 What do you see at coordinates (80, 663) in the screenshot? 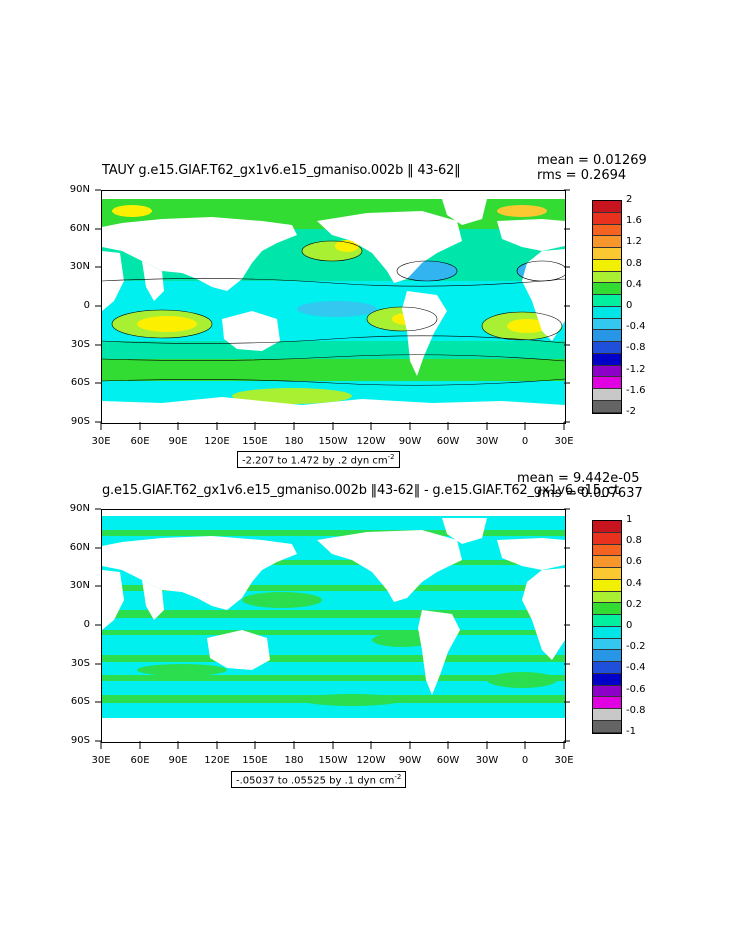
I see `panel2-lat-label: 30S` at bounding box center [80, 663].